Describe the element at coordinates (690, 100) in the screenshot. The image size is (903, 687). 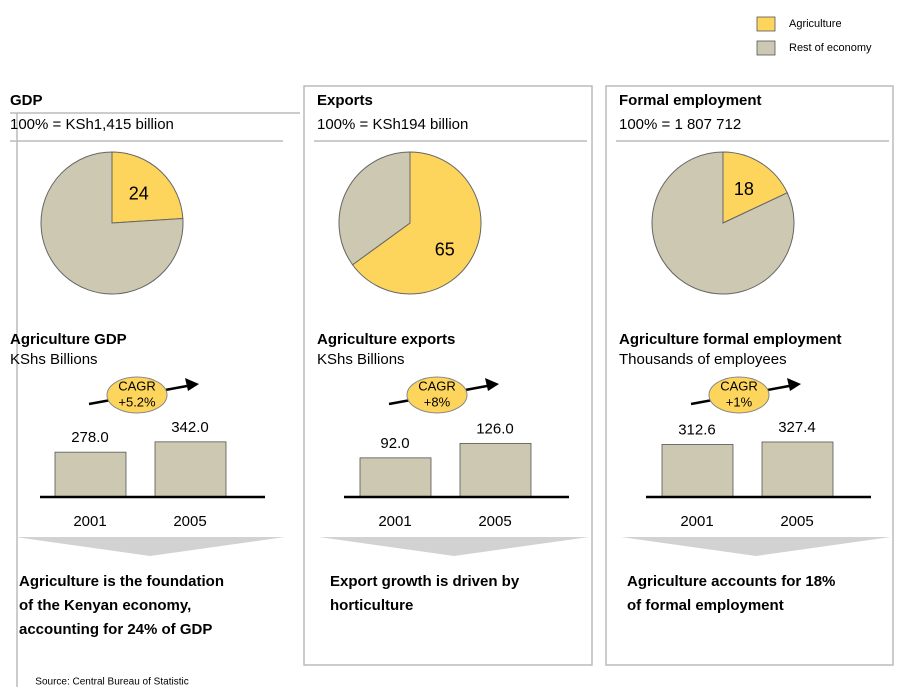
I see `panel-title: Formal employment` at that location.